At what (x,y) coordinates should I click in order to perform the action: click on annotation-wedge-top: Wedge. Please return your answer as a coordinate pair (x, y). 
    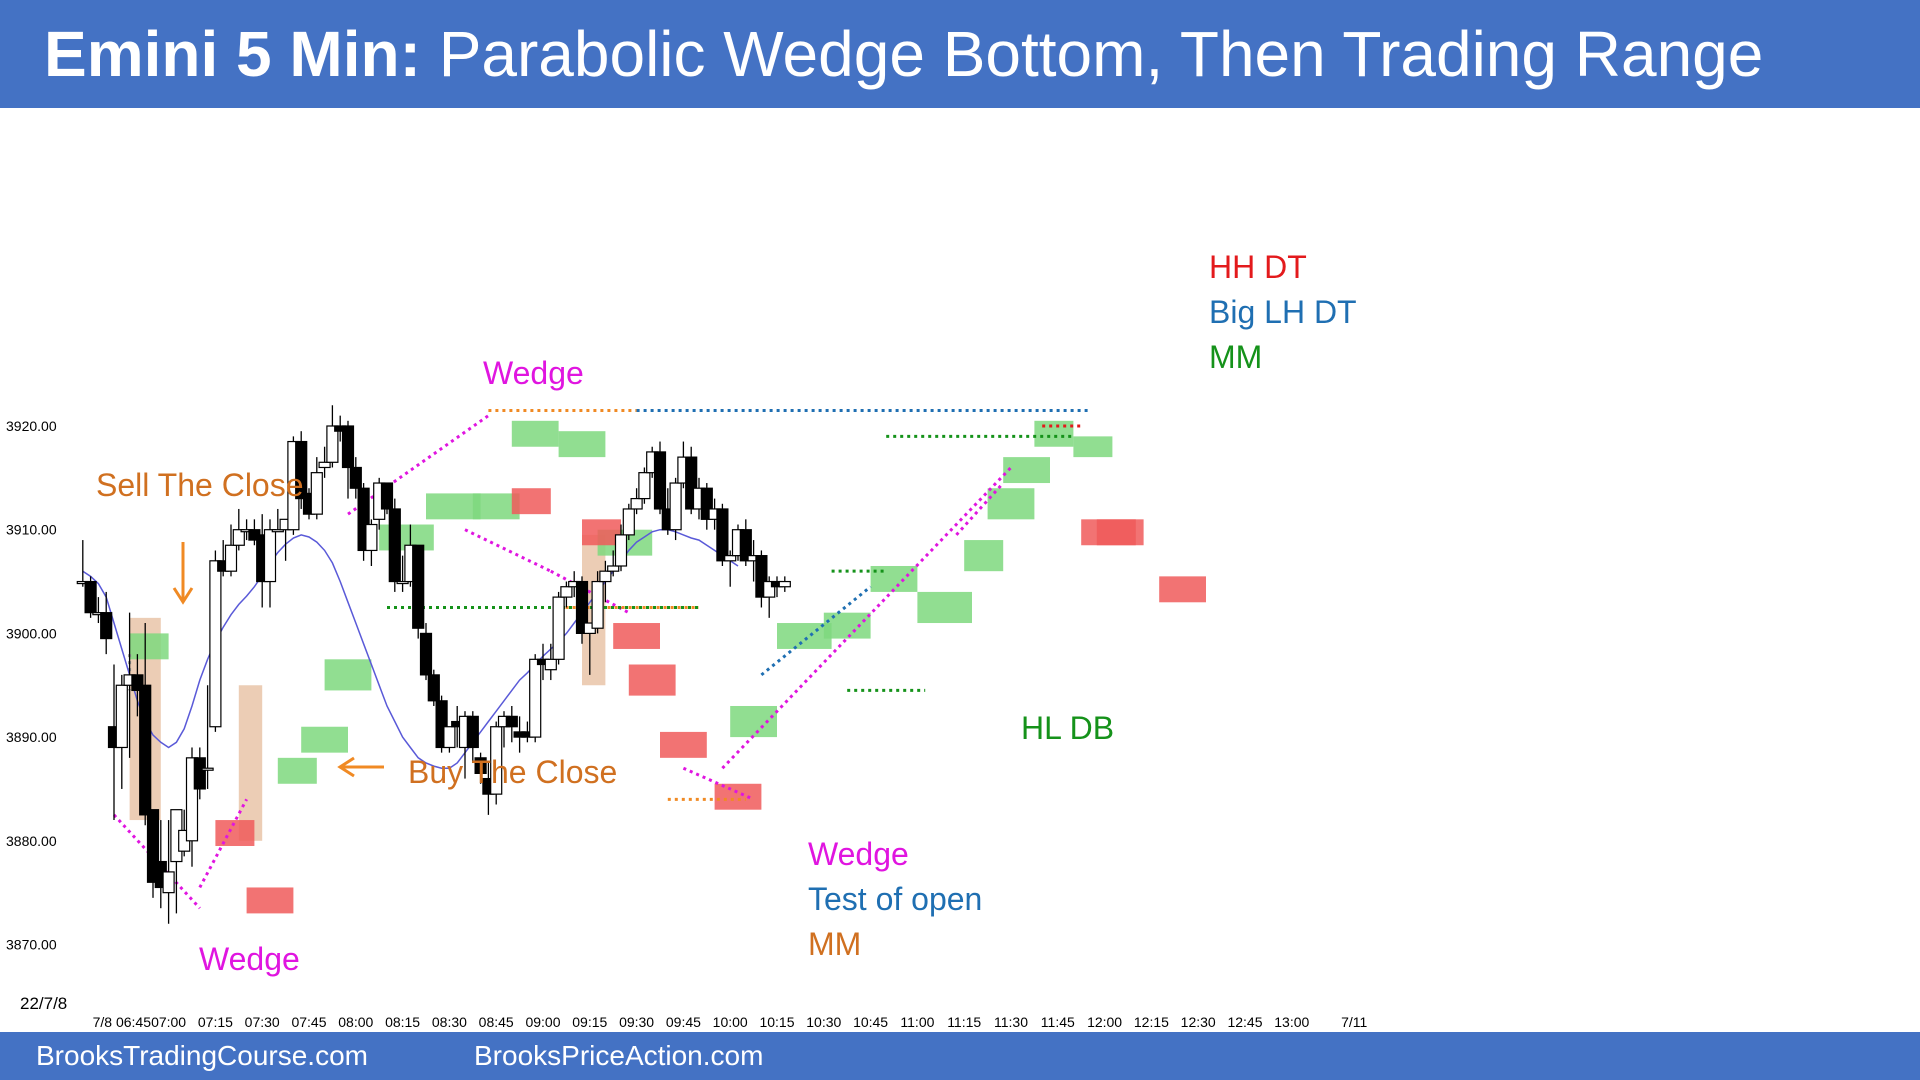
    Looking at the image, I should click on (533, 373).